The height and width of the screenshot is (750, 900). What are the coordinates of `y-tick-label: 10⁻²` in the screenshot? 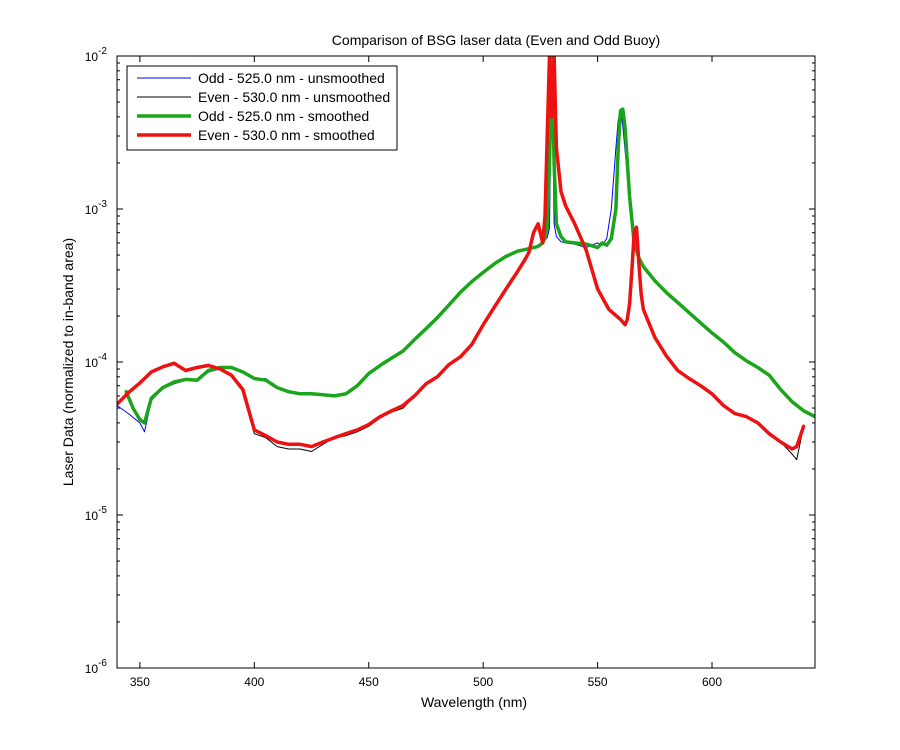 It's located at (96, 55).